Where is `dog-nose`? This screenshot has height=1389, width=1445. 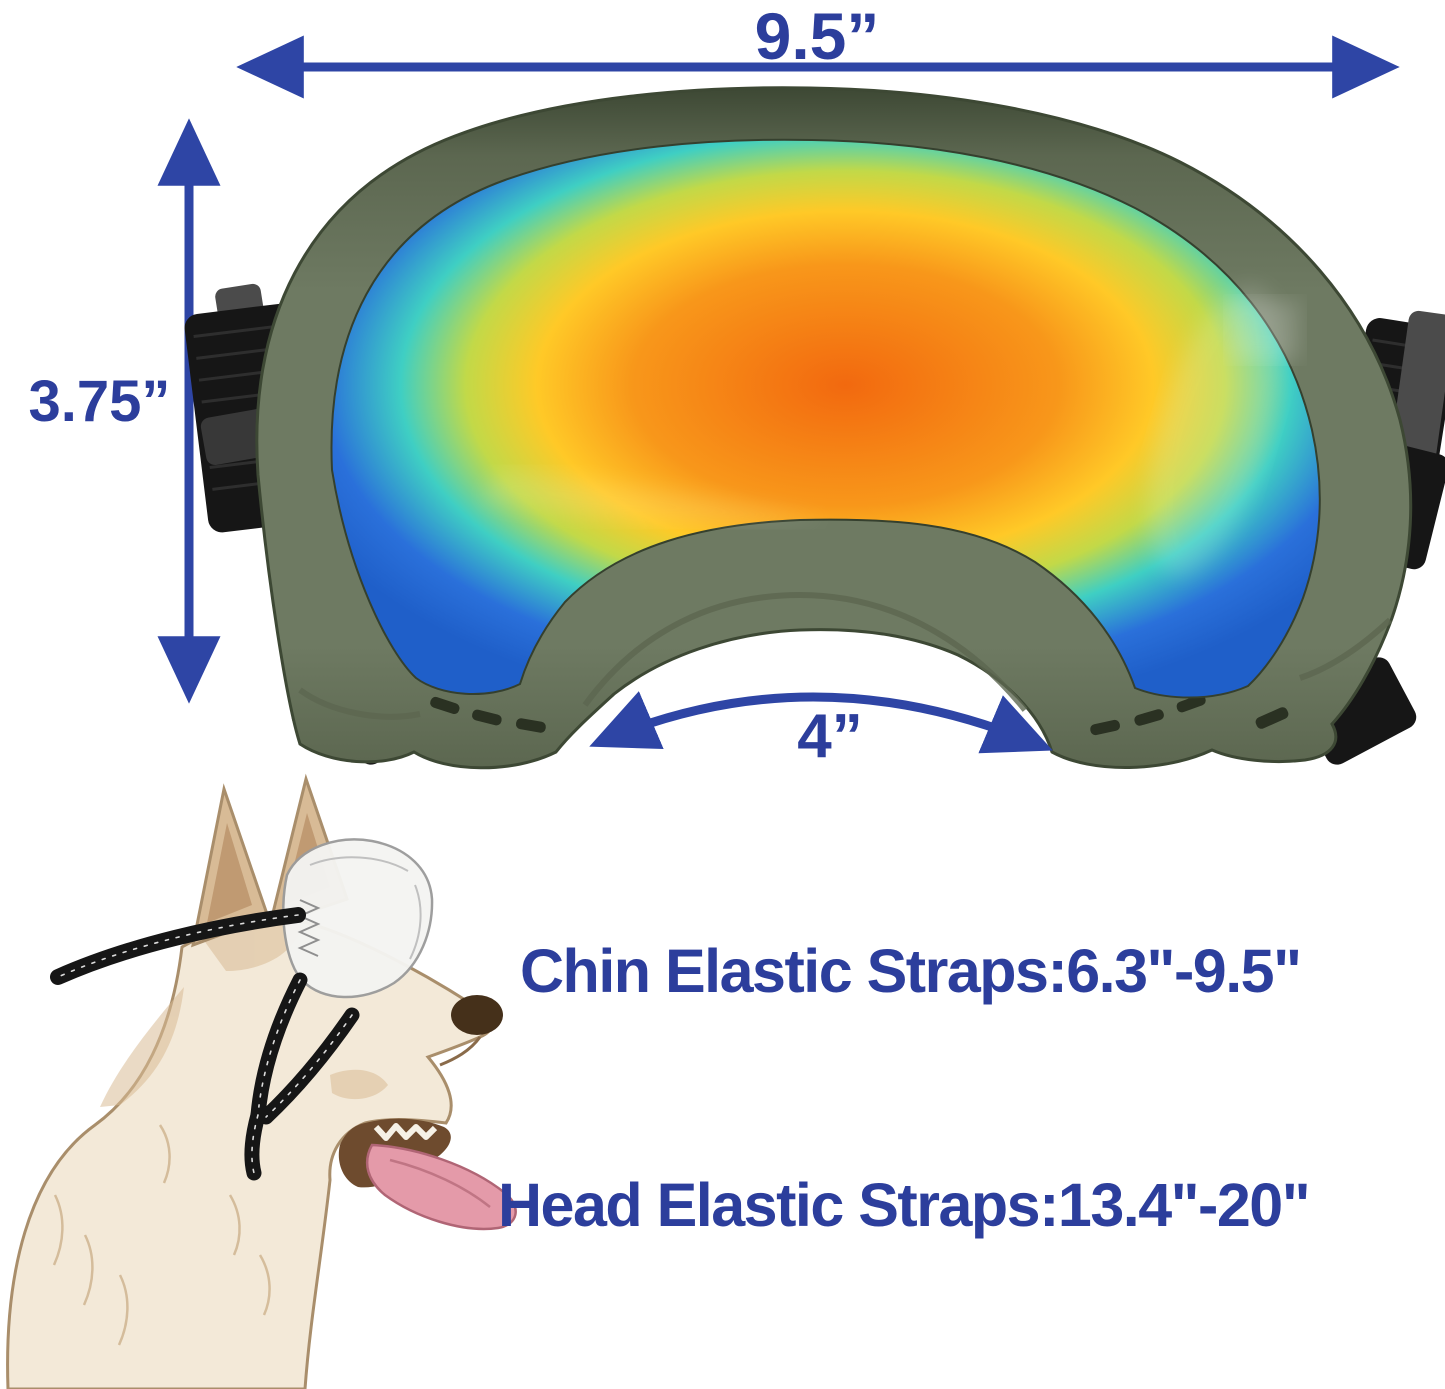 dog-nose is located at coordinates (477, 1015).